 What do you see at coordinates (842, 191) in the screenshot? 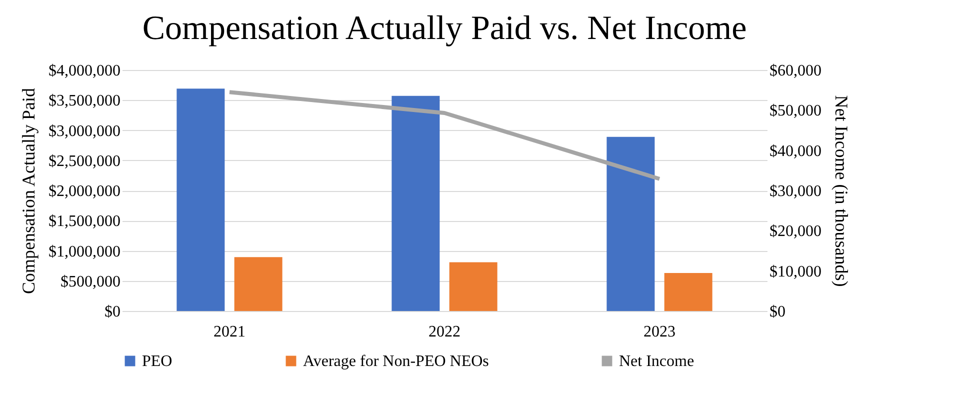
I see `y2-axis-title: Net Income (in thousands)` at bounding box center [842, 191].